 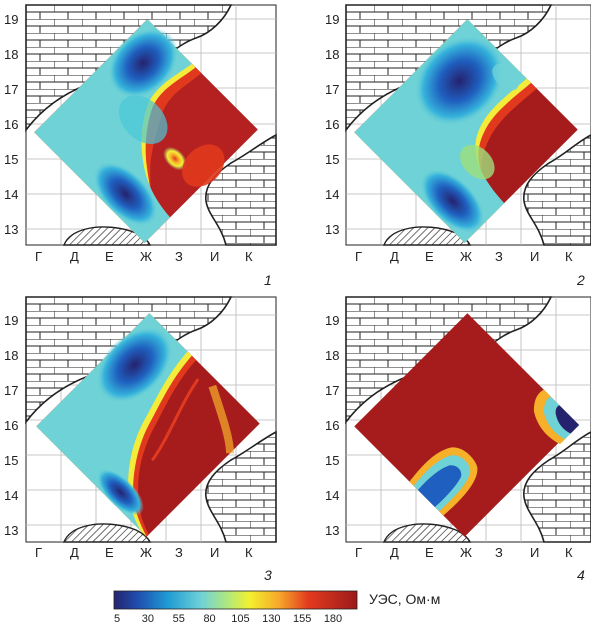 What do you see at coordinates (240, 619) in the screenshot?
I see `colorbar-tick-label: 105` at bounding box center [240, 619].